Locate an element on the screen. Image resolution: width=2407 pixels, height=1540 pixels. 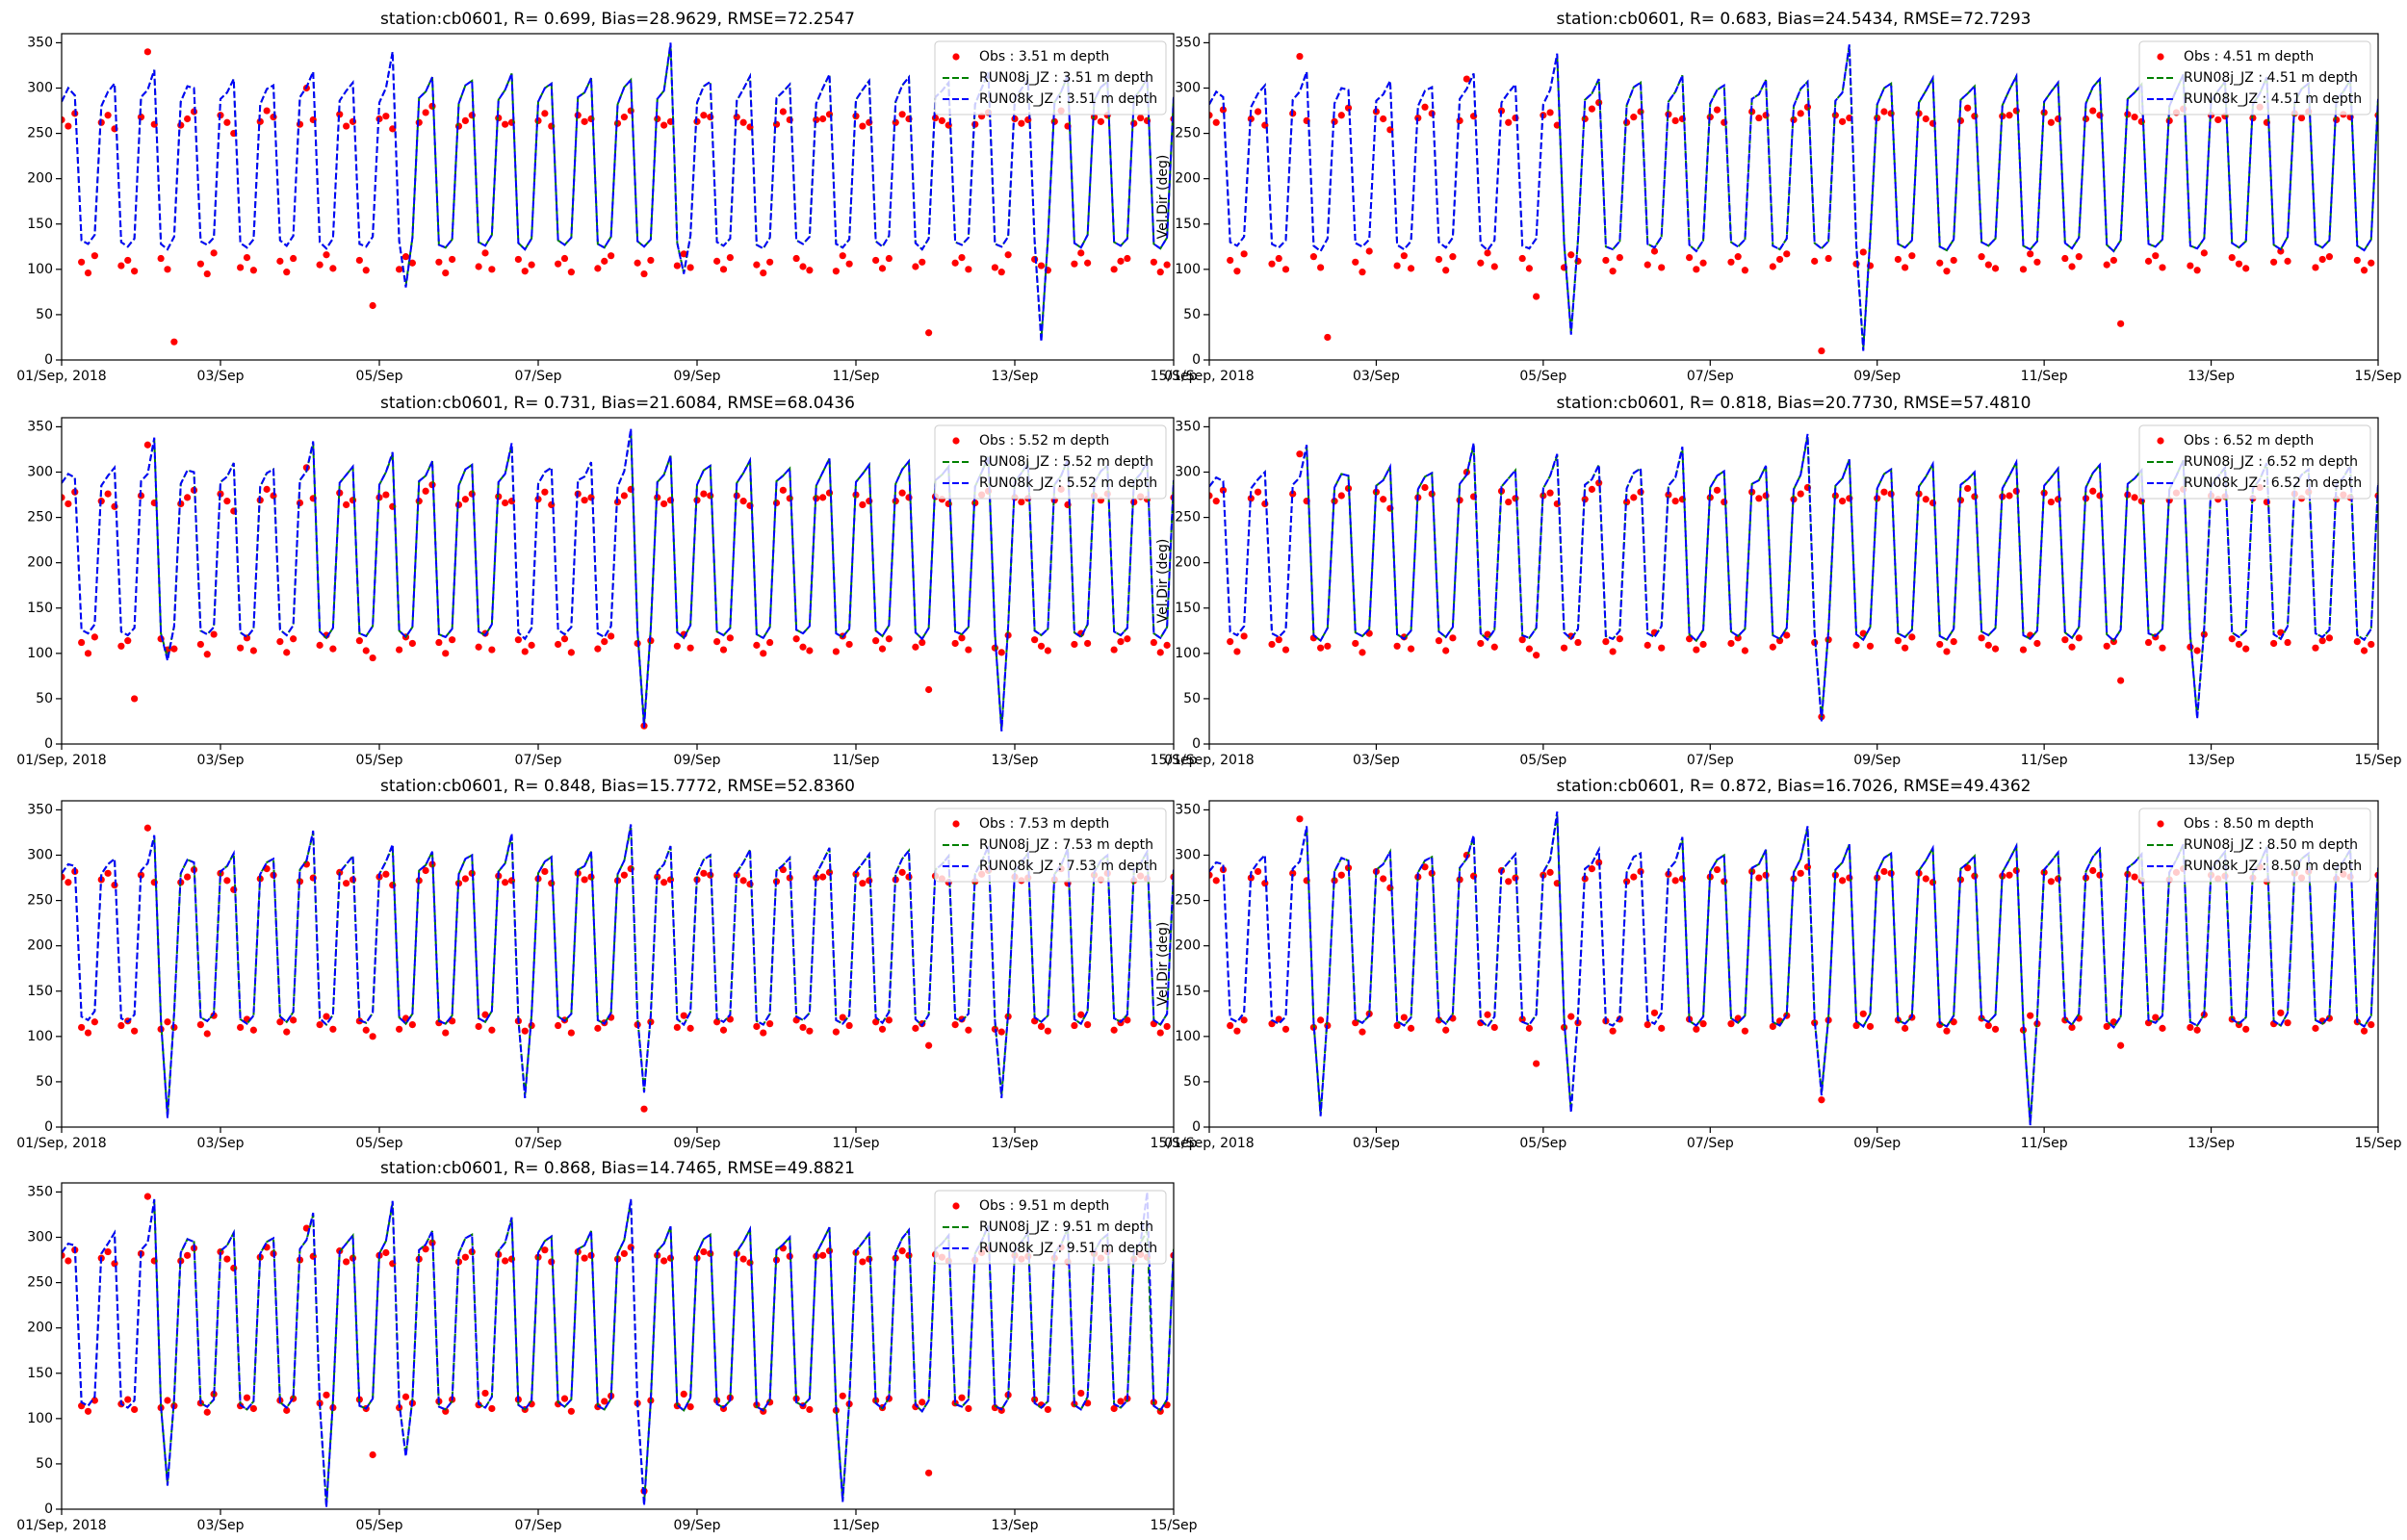
y-tick-label: 100 is located at coordinates (40, 653).